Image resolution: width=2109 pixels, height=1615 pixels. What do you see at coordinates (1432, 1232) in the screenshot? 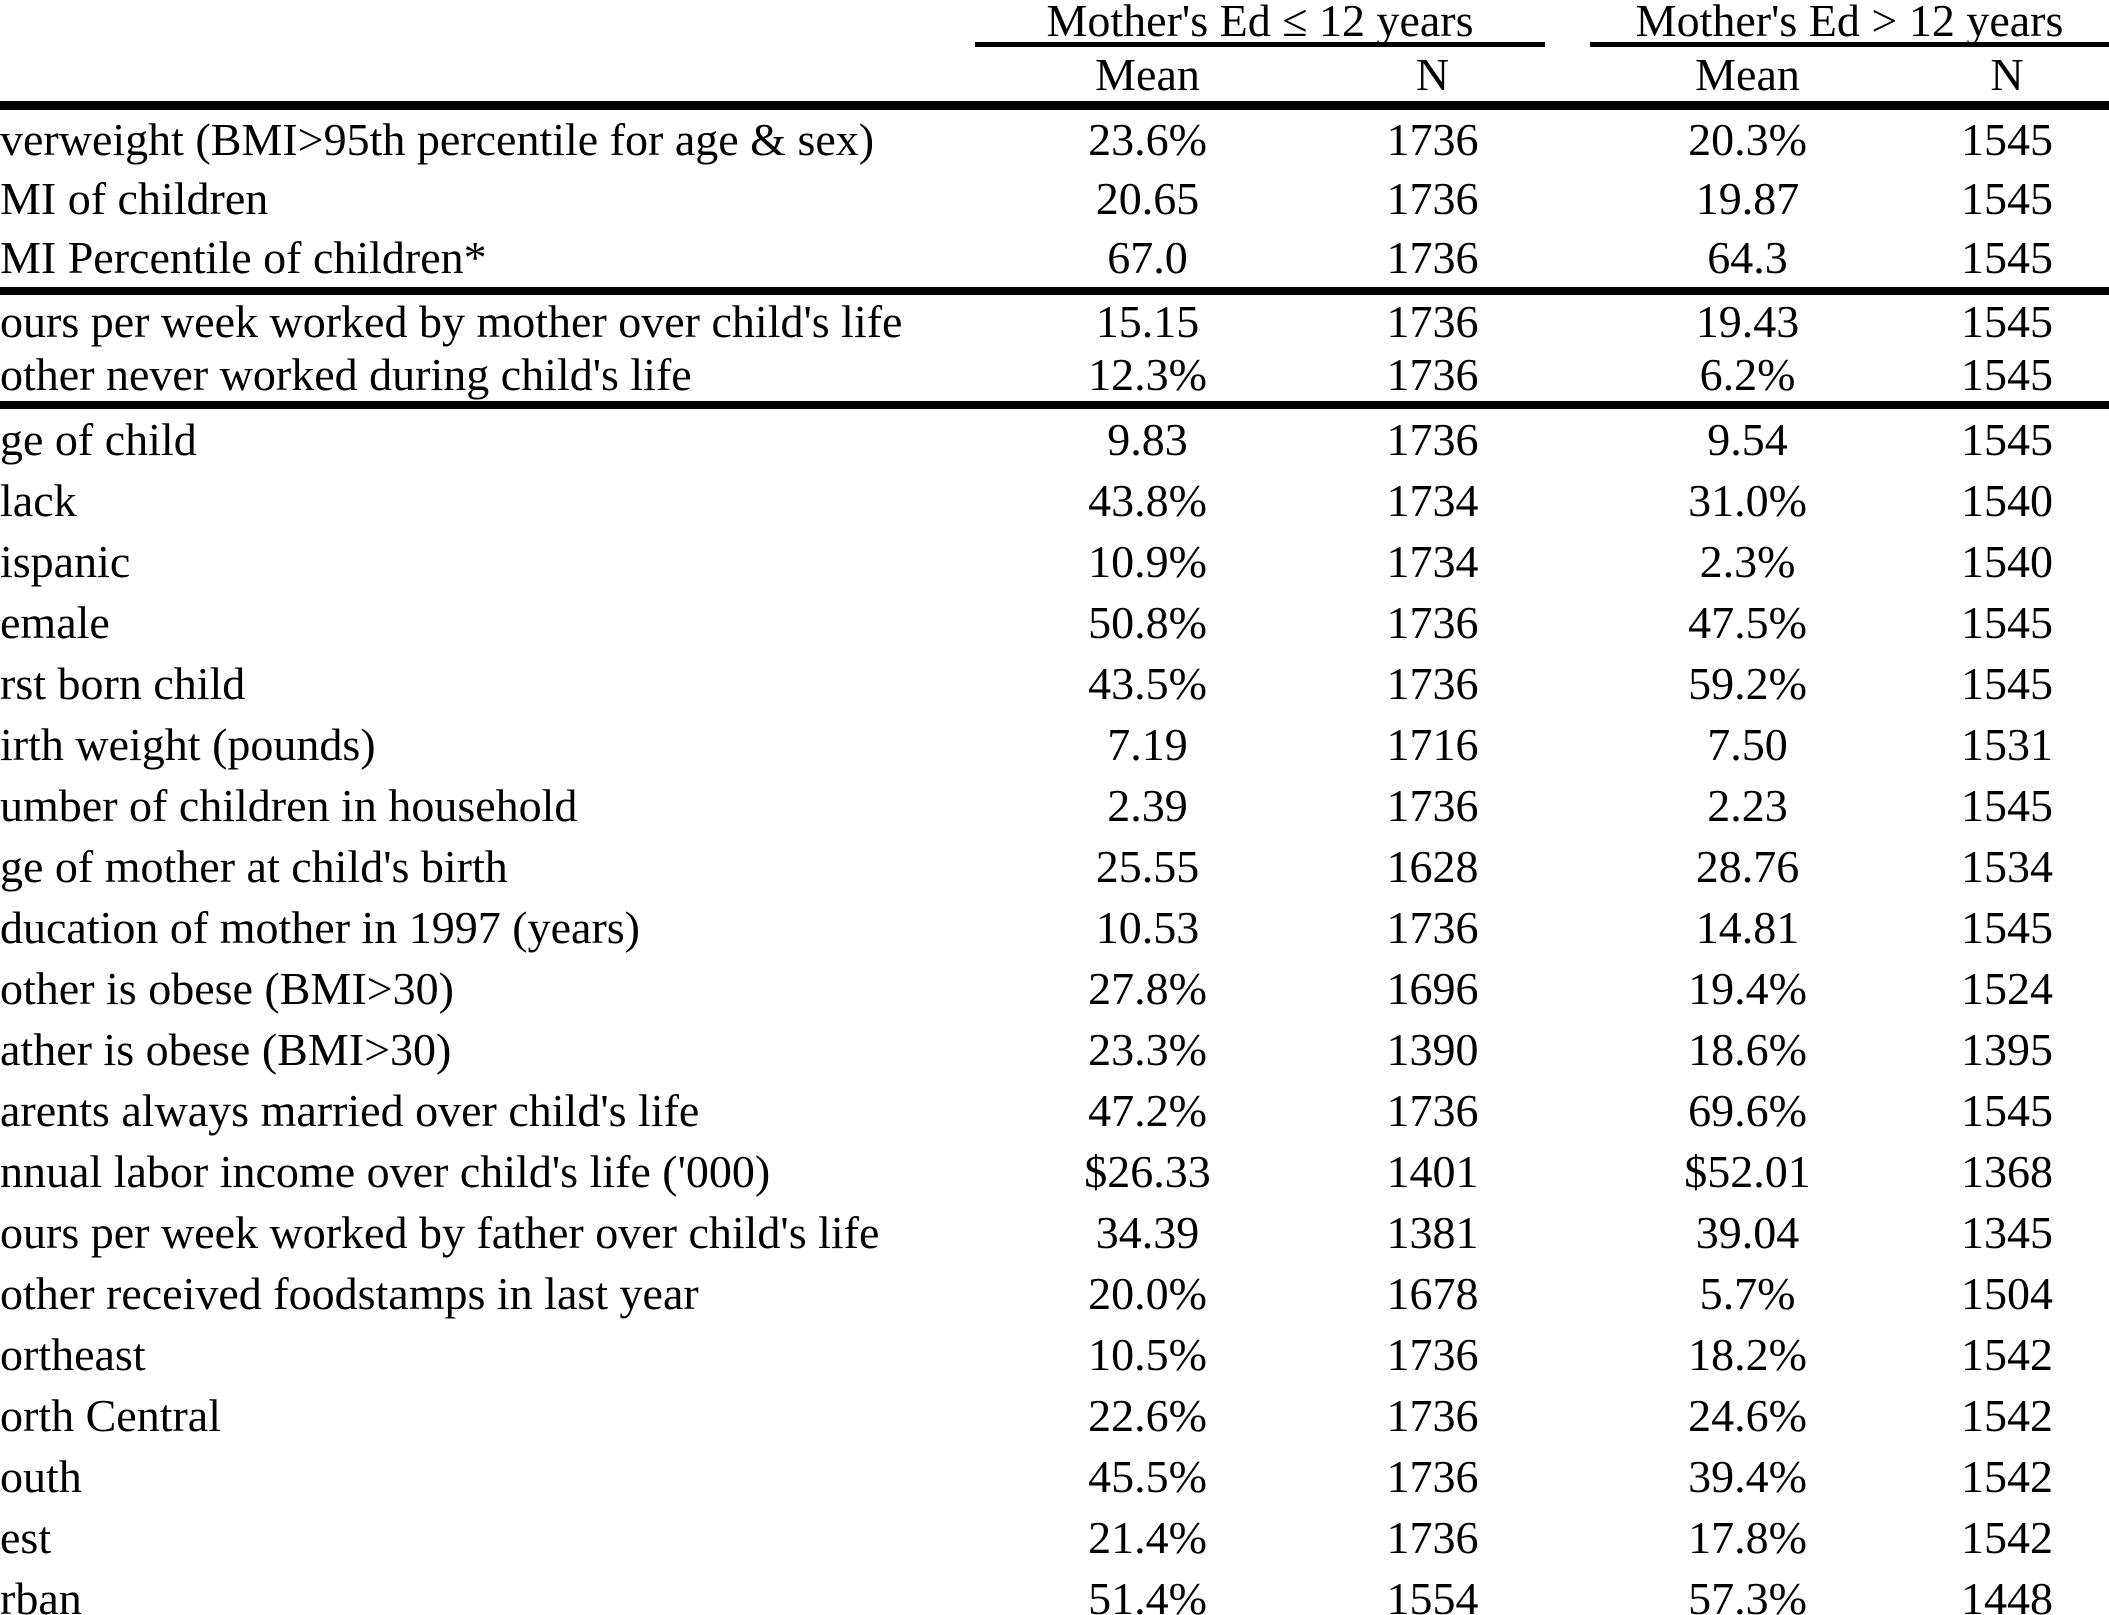
I see `cell-n-low: 1381` at bounding box center [1432, 1232].